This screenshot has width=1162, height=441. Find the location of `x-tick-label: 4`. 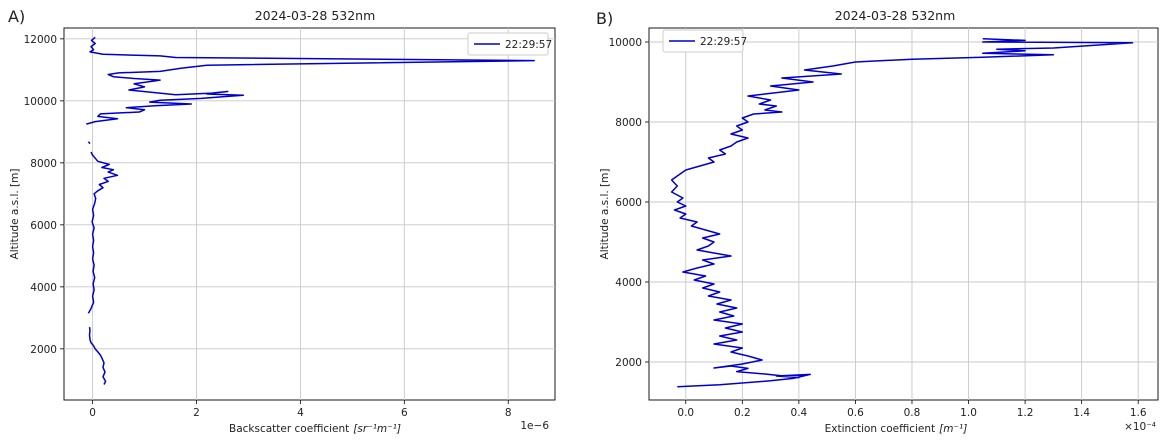

x-tick-label: 4 is located at coordinates (300, 413).